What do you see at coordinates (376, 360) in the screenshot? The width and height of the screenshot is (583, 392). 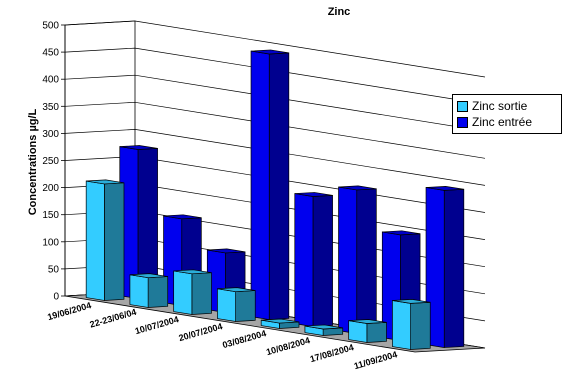 I see `x-tick-label: 11/09/2004` at bounding box center [376, 360].